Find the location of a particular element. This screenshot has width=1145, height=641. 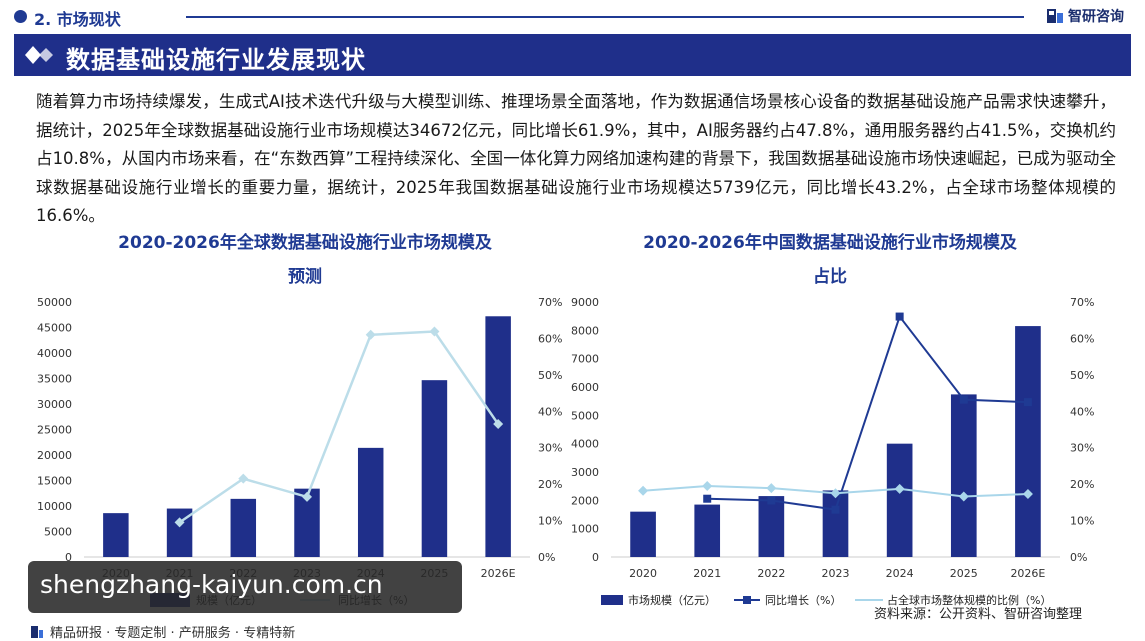

c-legend-marker-yoy is located at coordinates (747, 600).